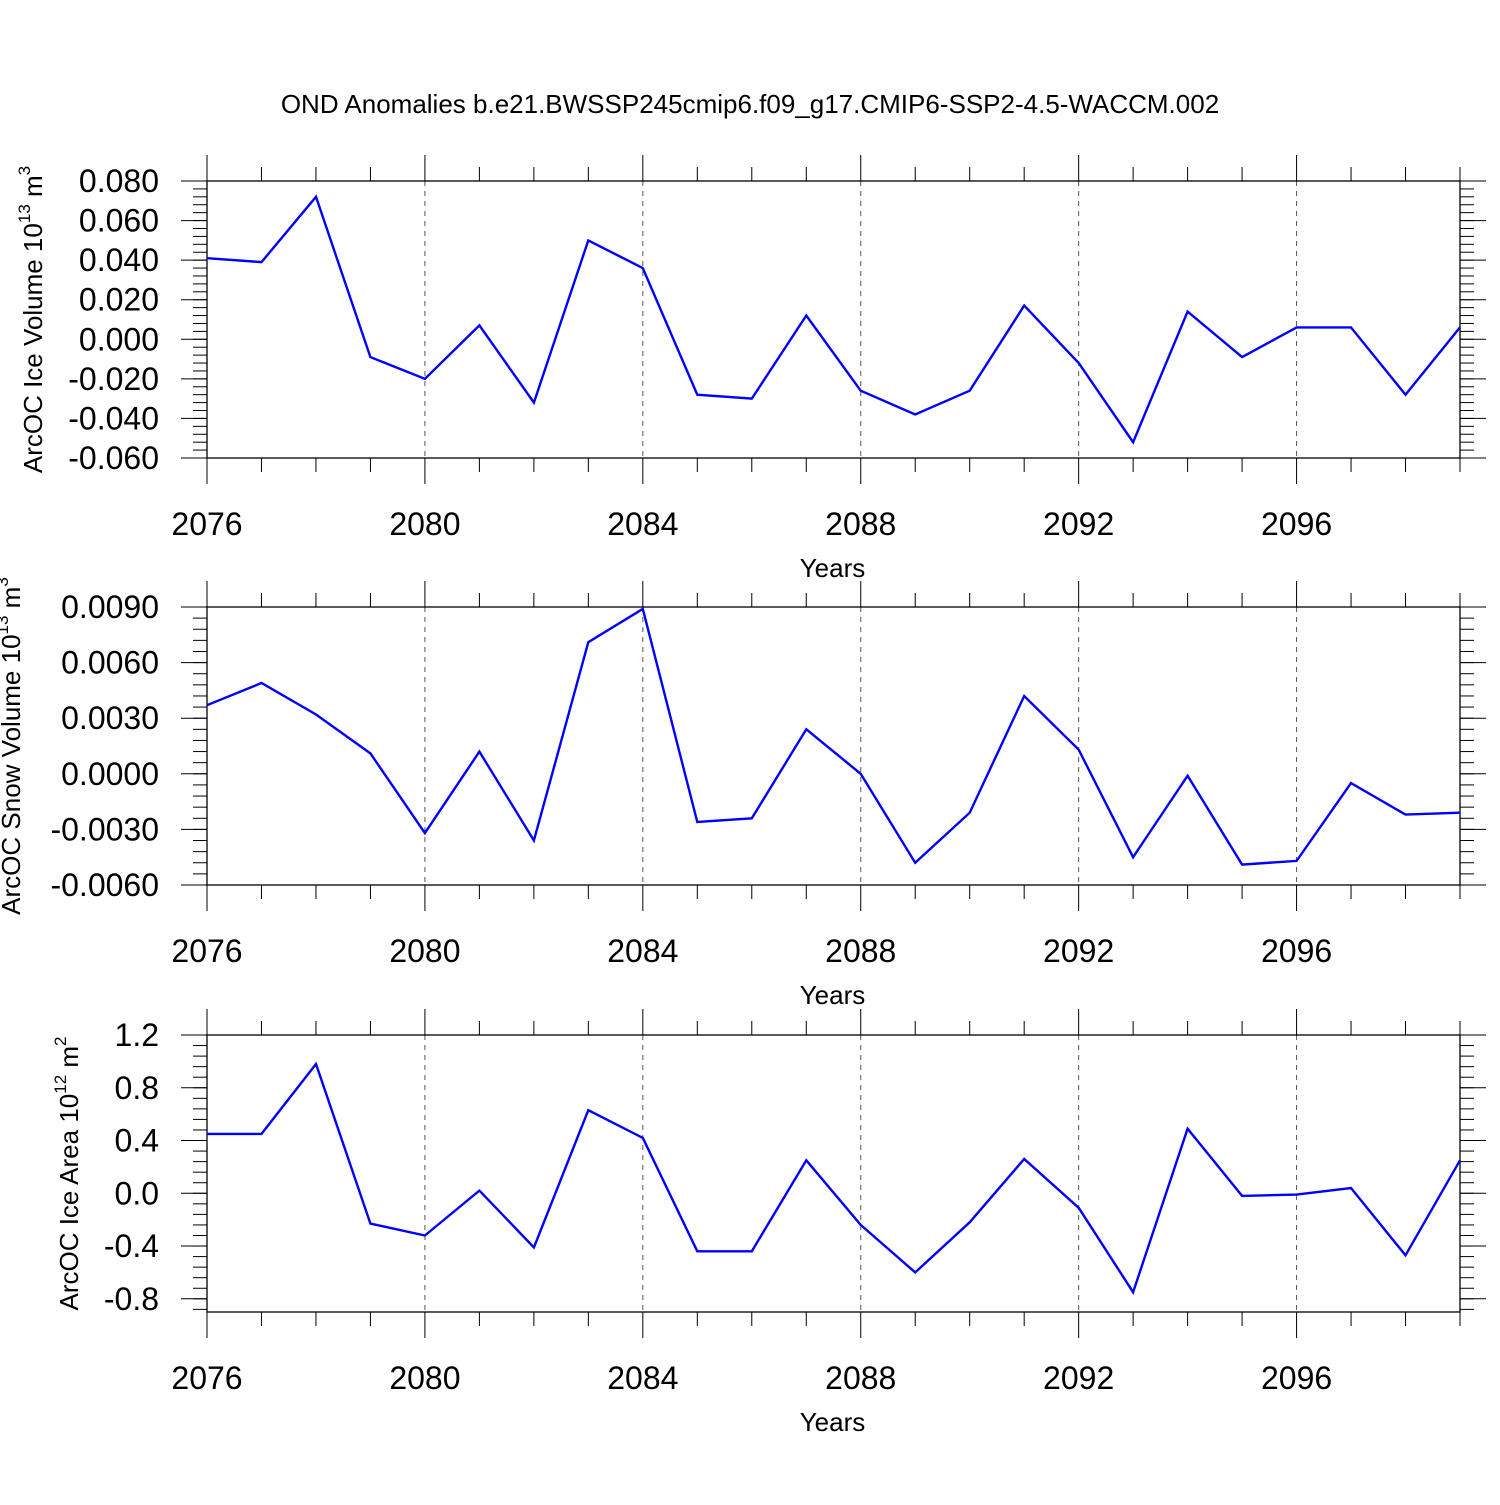  What do you see at coordinates (110, 607) in the screenshot?
I see `y-tick-label: 0.0090` at bounding box center [110, 607].